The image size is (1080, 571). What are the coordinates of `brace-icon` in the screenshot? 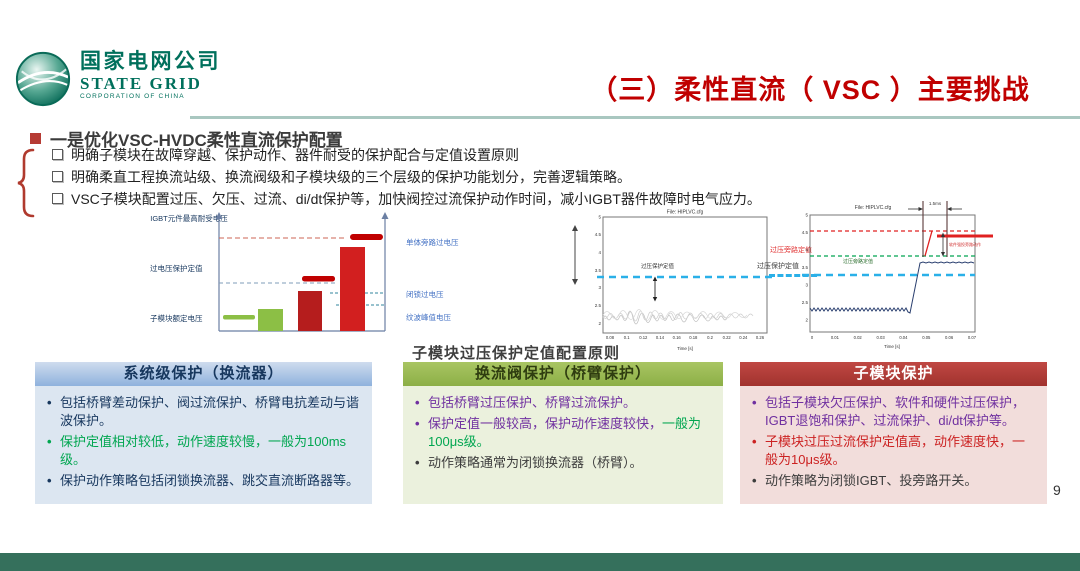 It's located at (26, 183).